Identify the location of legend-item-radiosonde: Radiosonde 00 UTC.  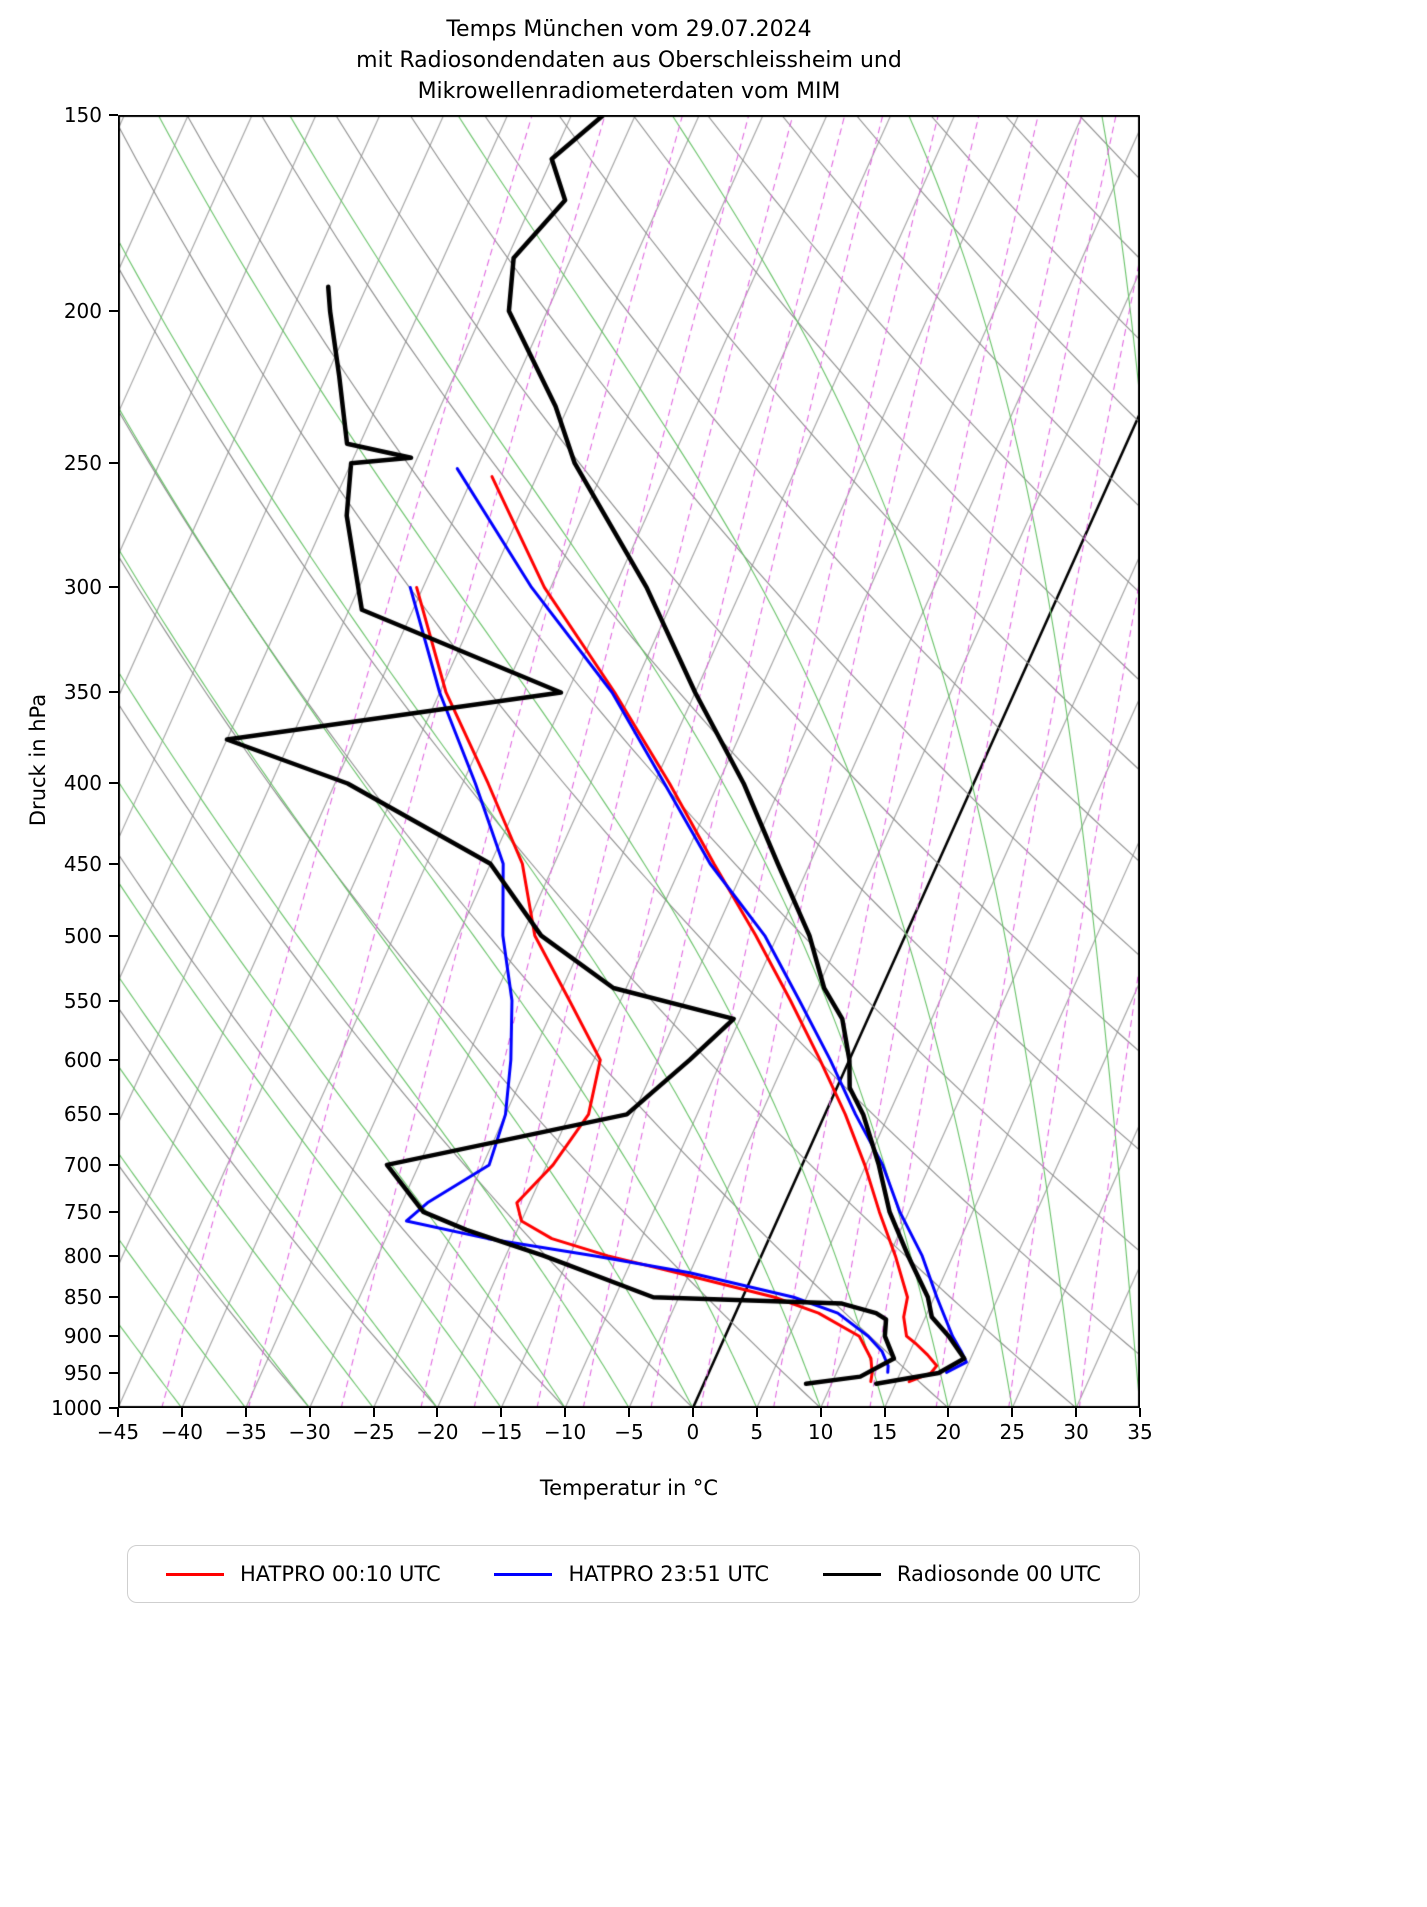
(961, 1574).